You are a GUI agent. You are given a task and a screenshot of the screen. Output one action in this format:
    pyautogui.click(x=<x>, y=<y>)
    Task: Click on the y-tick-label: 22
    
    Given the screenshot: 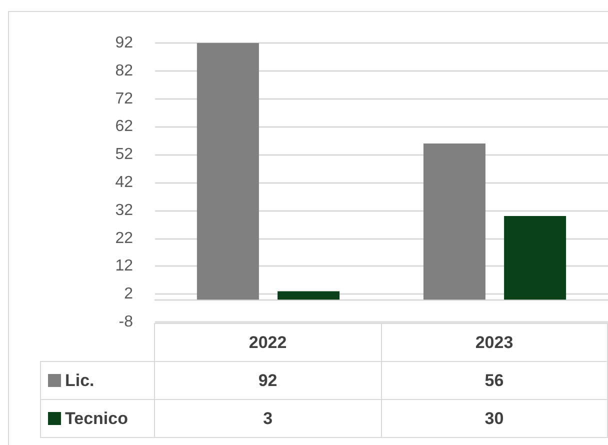 What is the action you would take?
    pyautogui.click(x=124, y=238)
    